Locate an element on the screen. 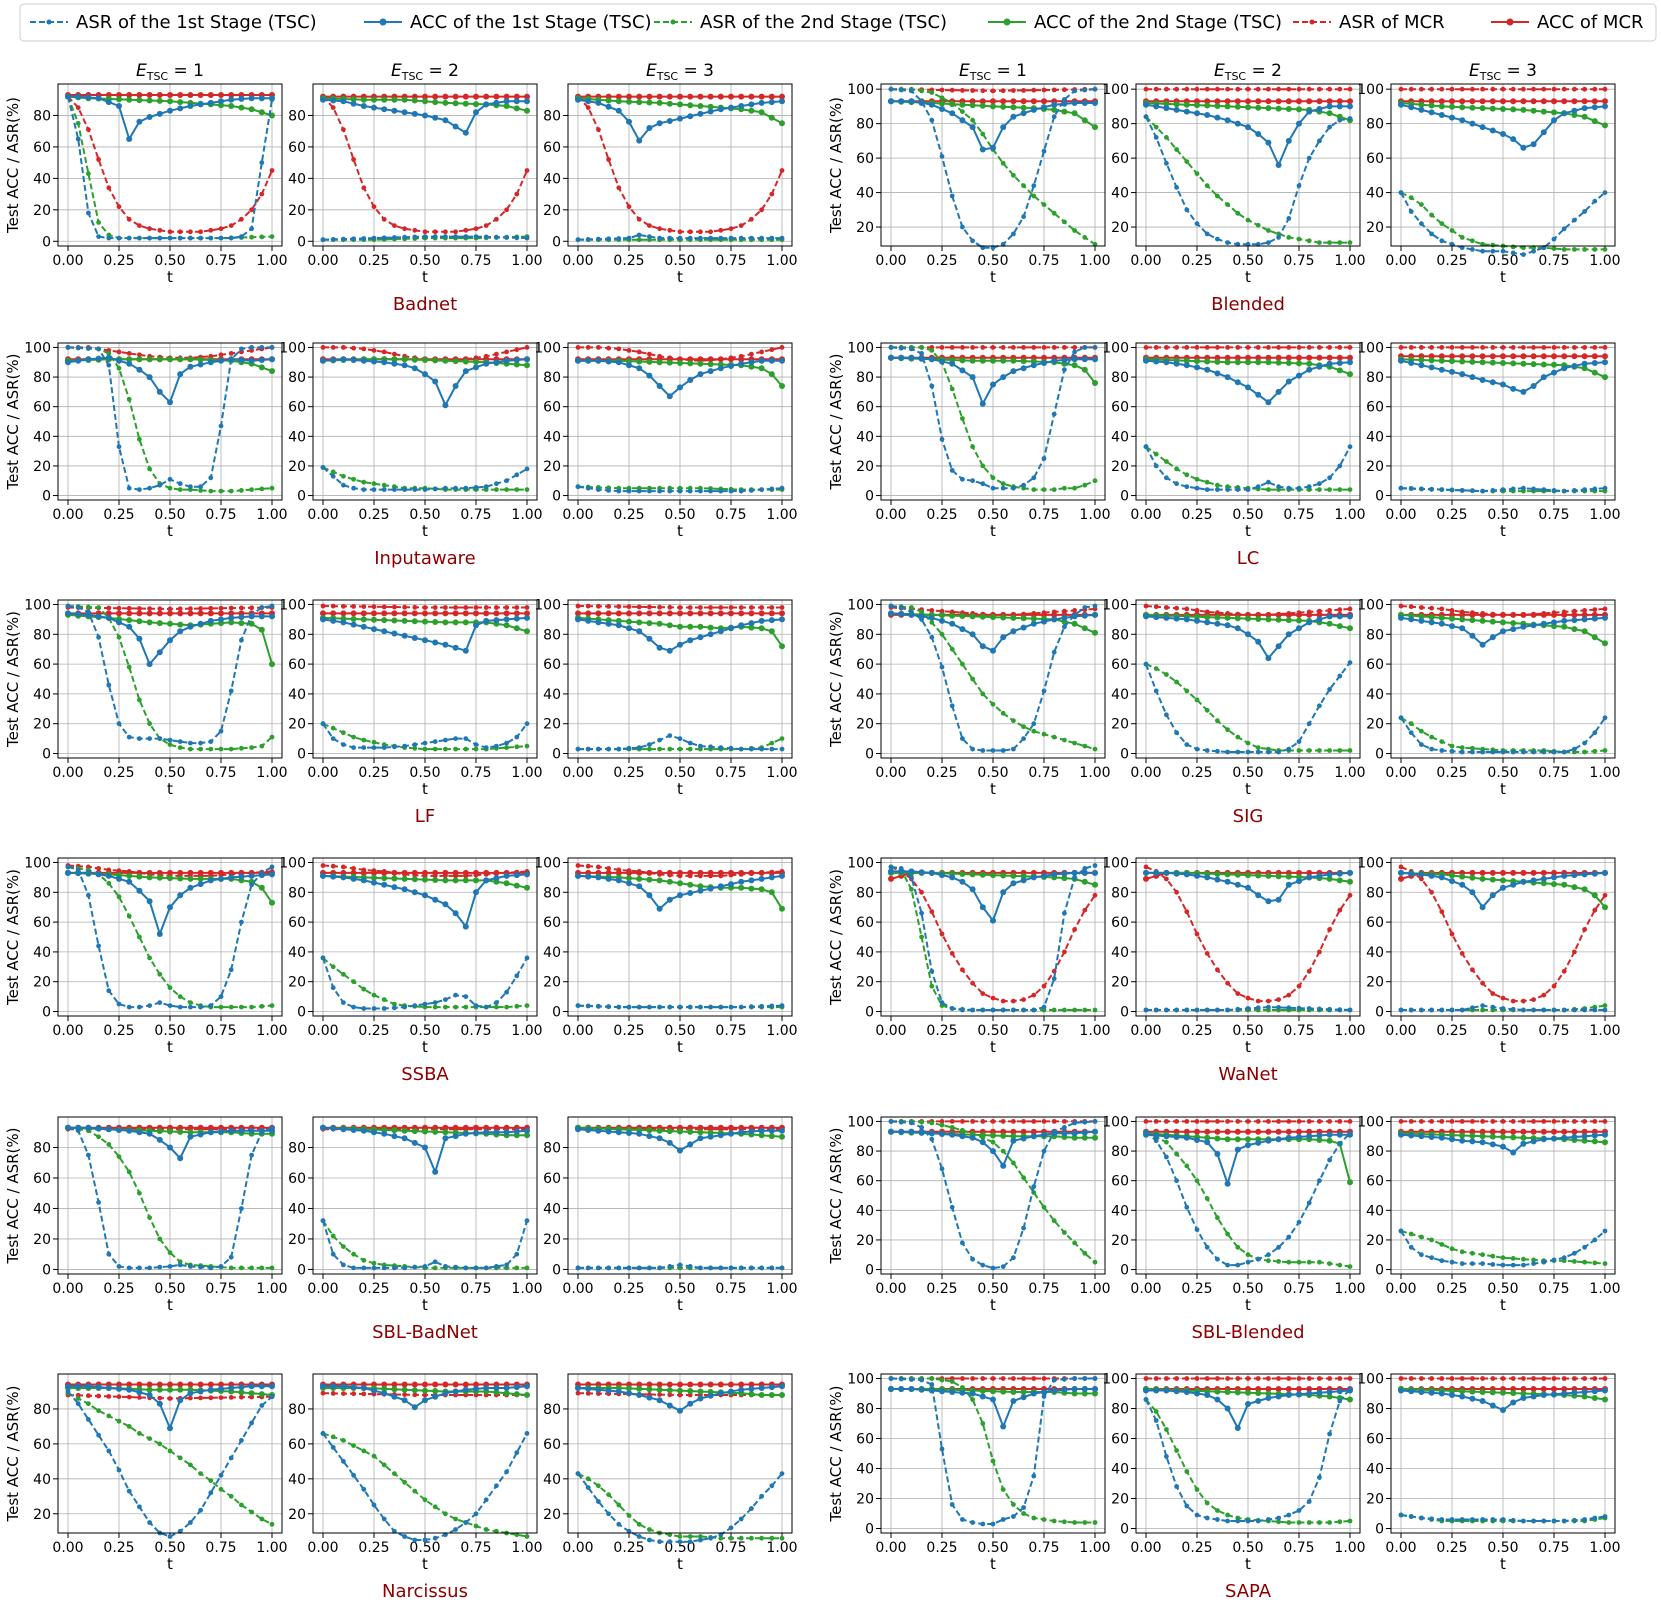 The width and height of the screenshot is (1661, 1604). y-tick-label: 40 is located at coordinates (297, 1209).